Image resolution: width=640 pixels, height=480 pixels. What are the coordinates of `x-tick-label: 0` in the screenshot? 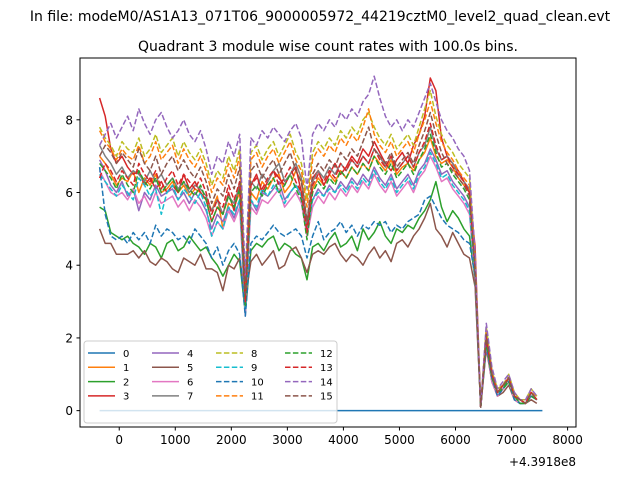 It's located at (119, 440).